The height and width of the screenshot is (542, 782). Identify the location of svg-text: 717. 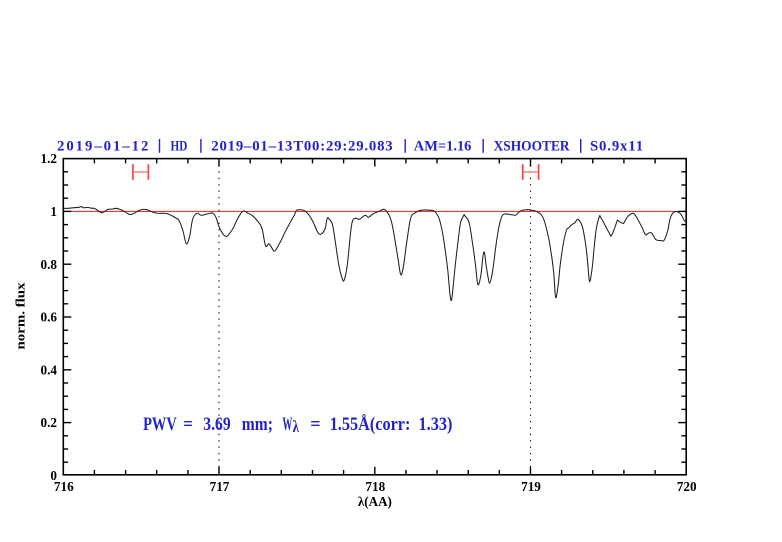
(220, 486).